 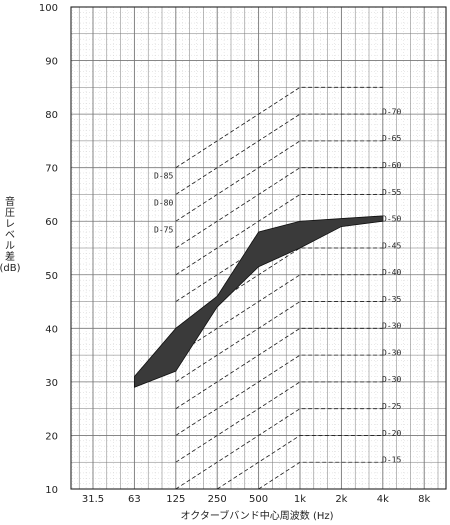 I want to click on y-axis-label-char: 差, so click(x=10, y=256).